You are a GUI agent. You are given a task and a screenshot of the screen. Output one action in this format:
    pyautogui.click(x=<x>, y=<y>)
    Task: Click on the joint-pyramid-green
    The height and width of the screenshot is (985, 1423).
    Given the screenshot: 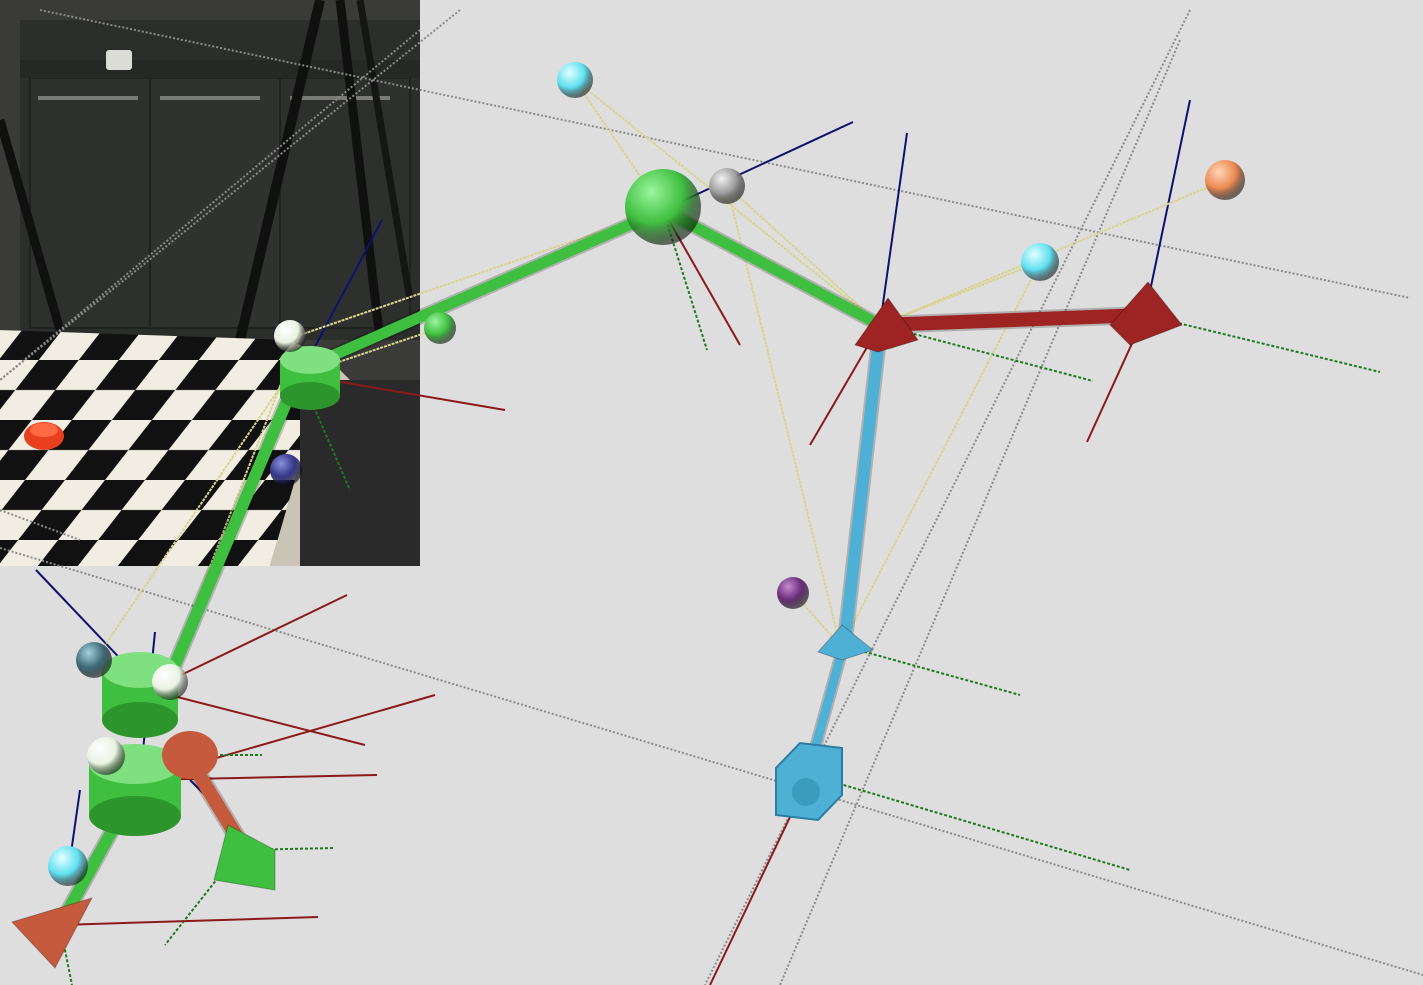 What is the action you would take?
    pyautogui.click(x=244, y=857)
    